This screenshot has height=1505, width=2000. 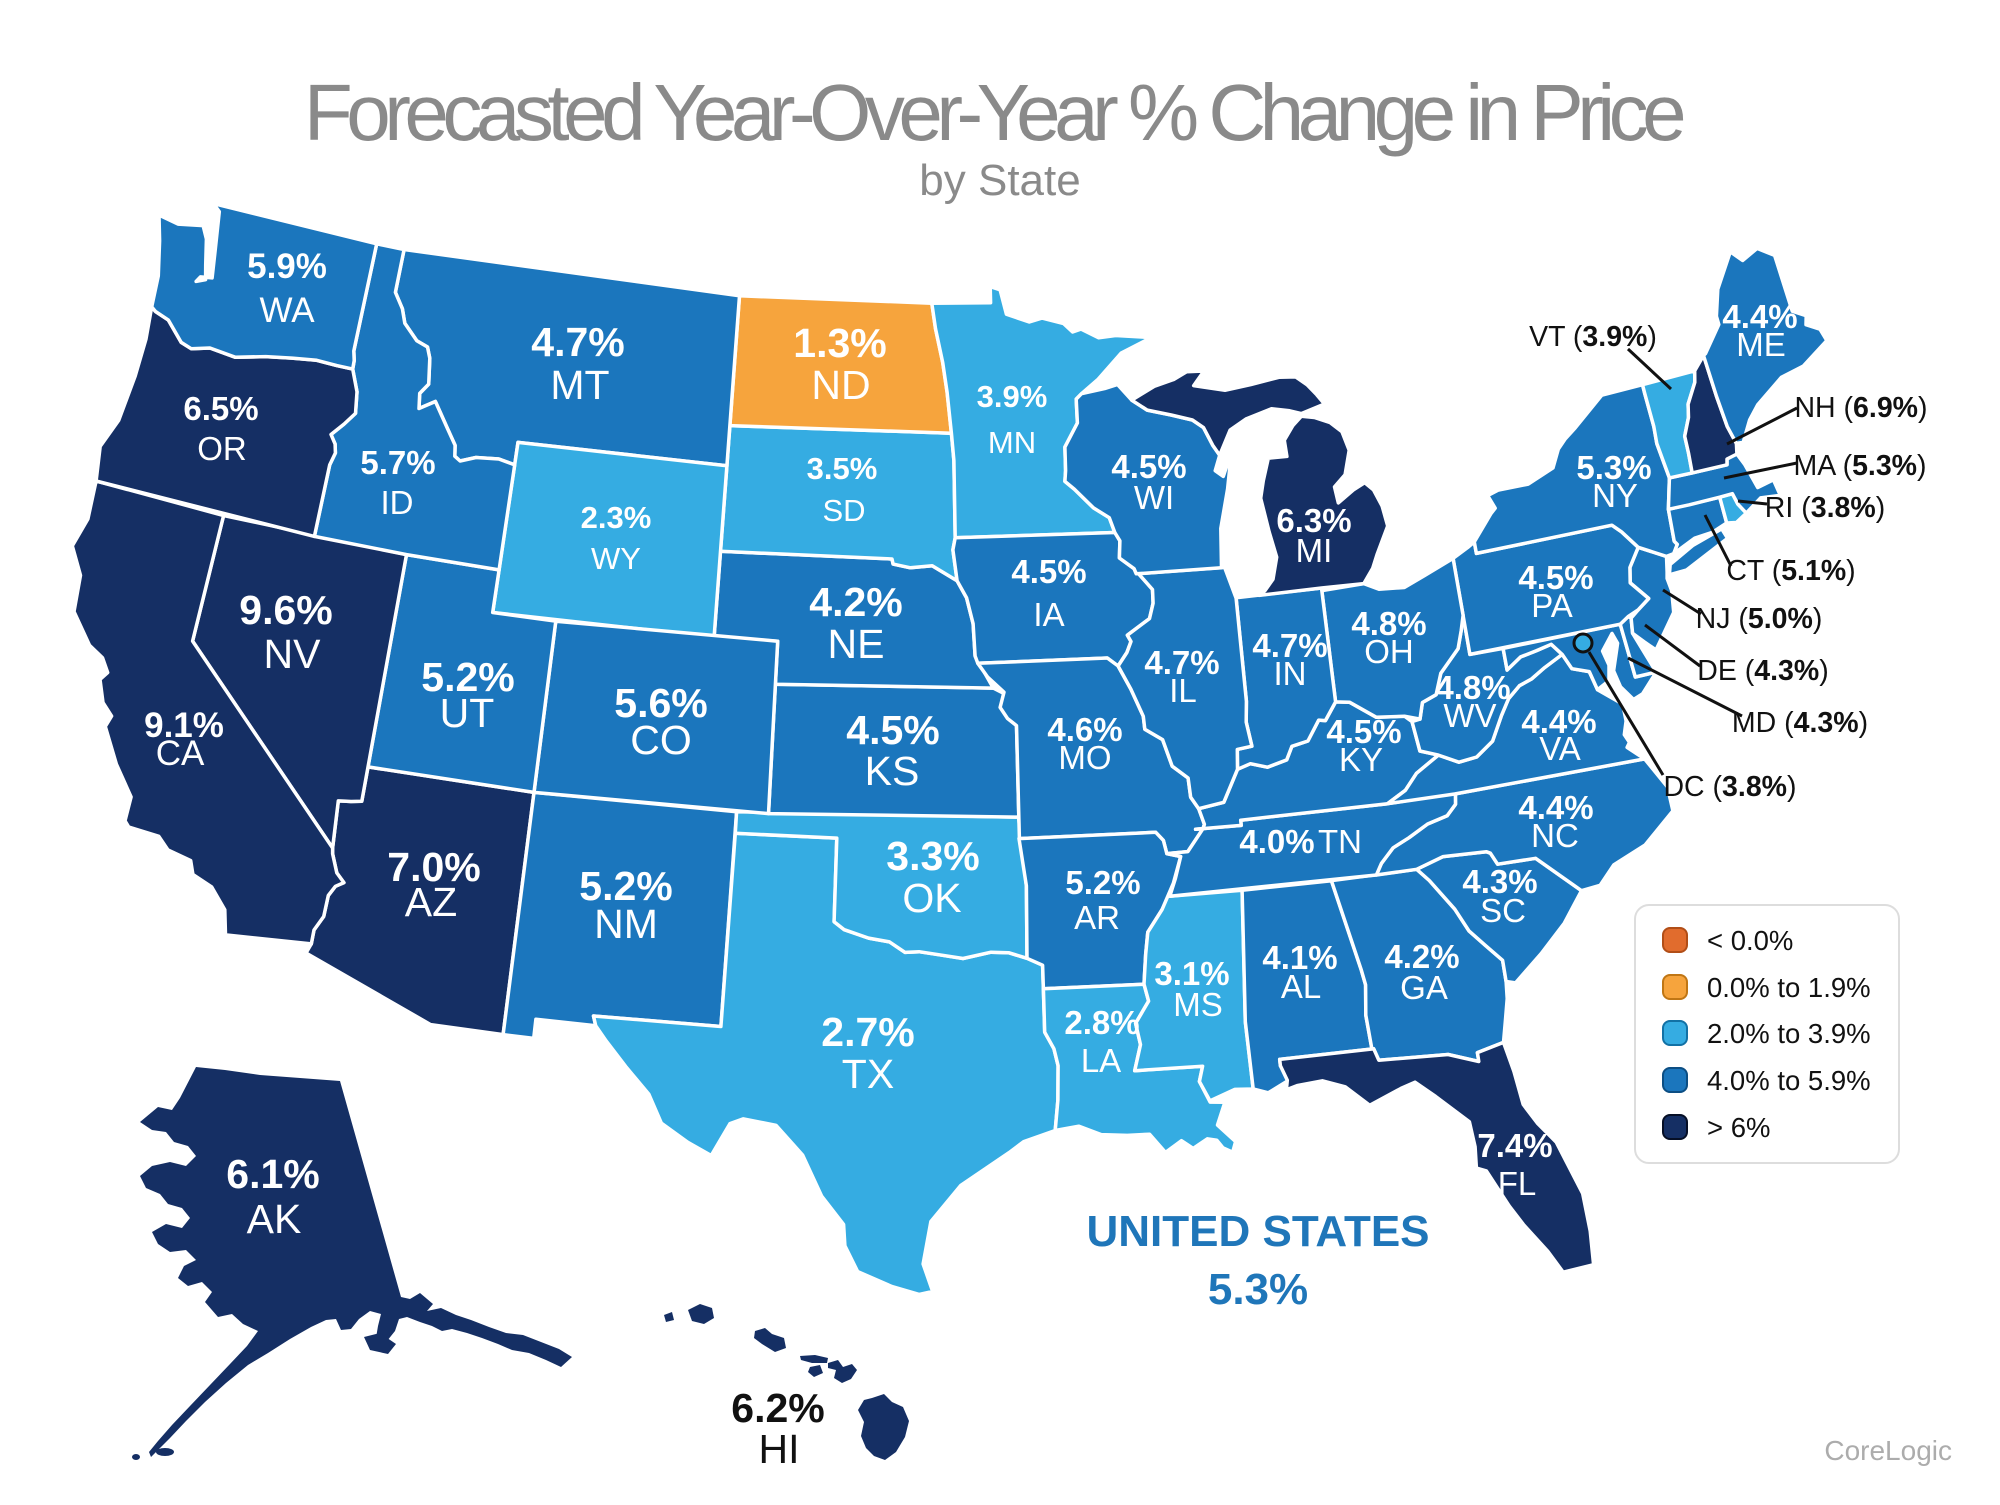 I want to click on svg-text: NC, so click(x=1555, y=835).